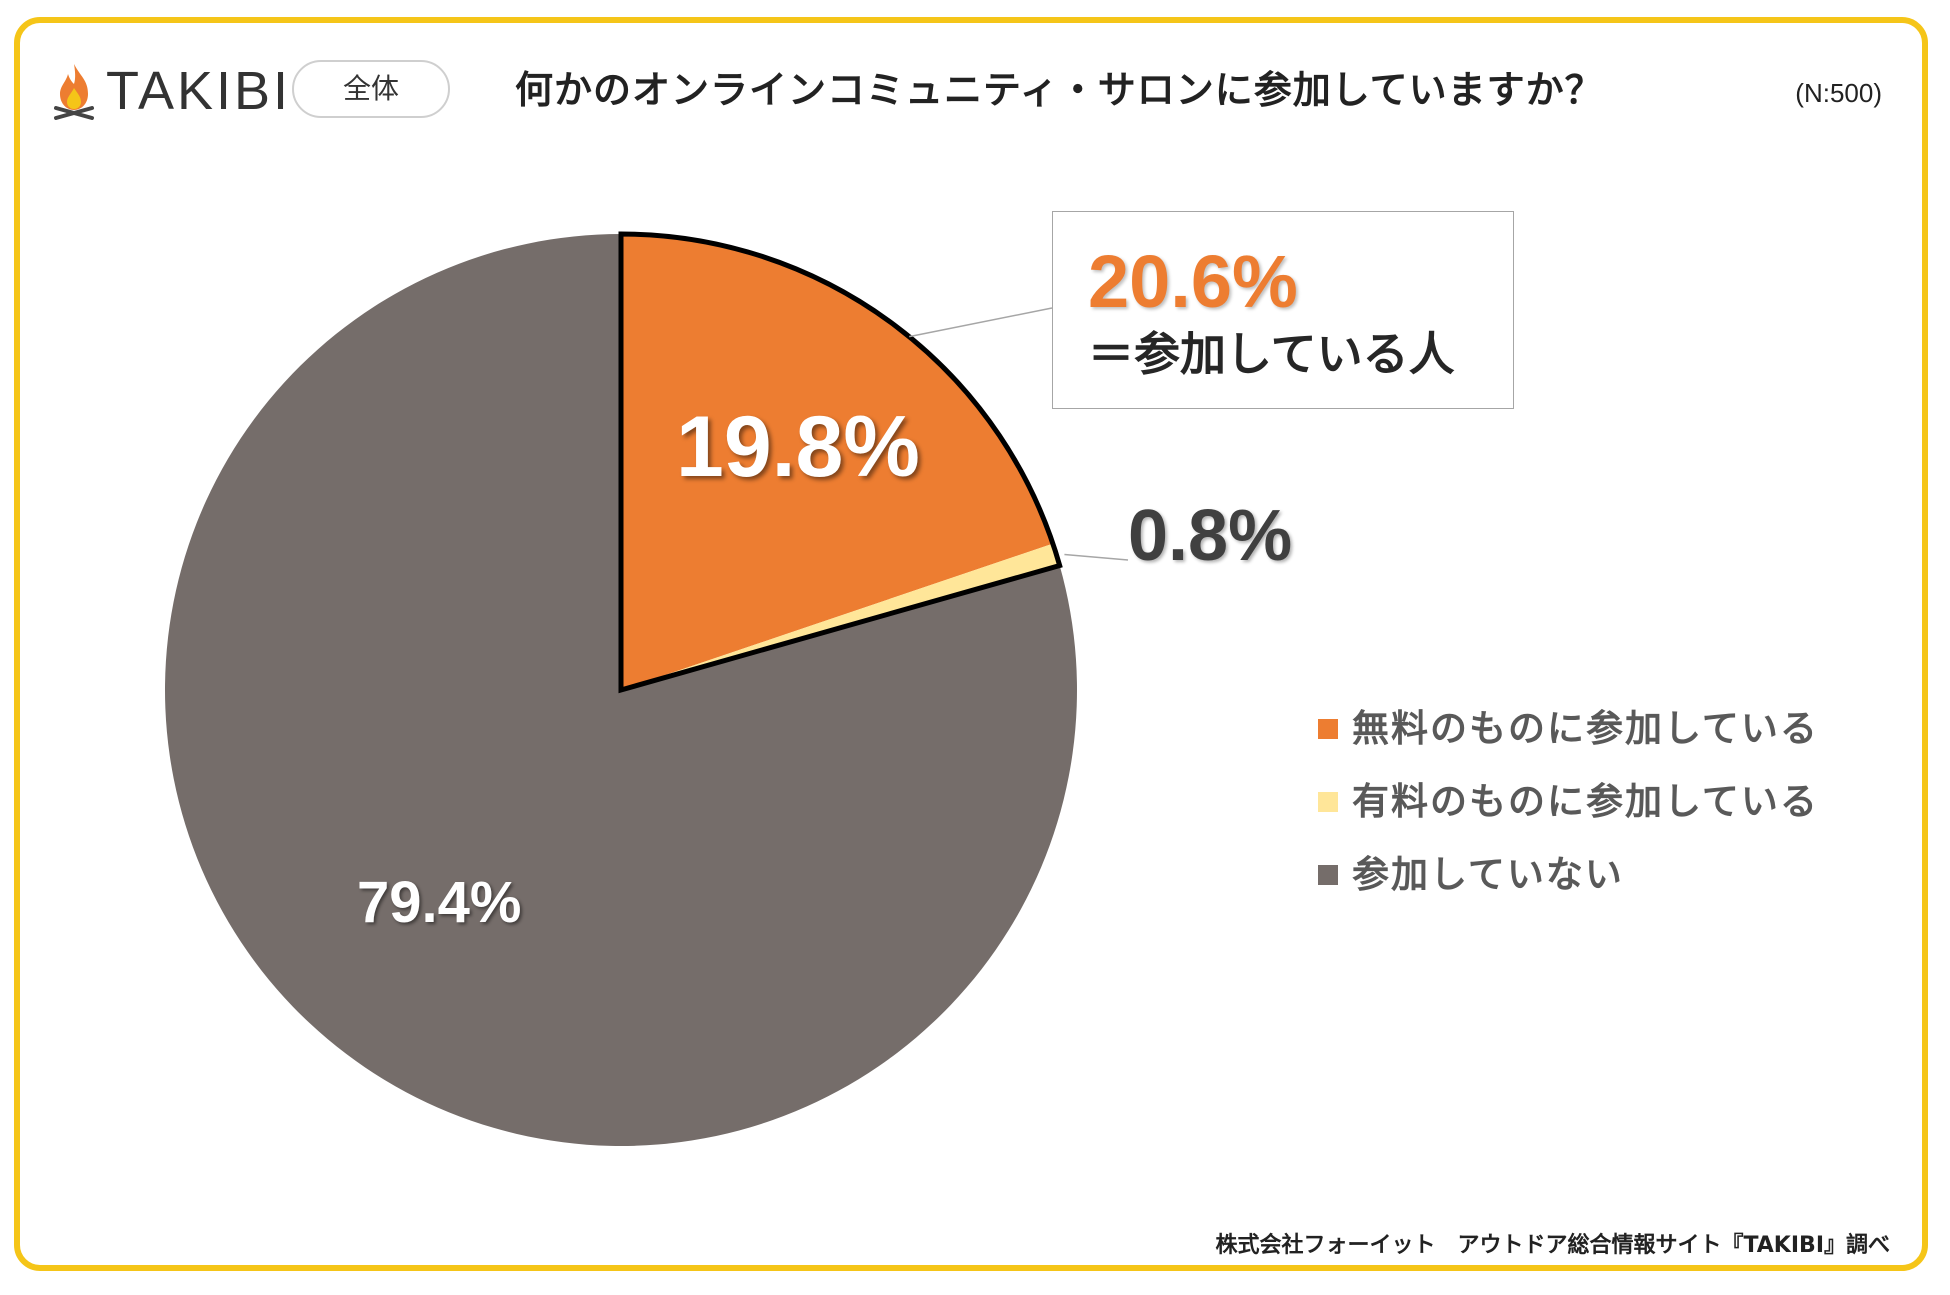 The height and width of the screenshot is (1295, 1950). I want to click on pie-slice-free, so click(837, 462).